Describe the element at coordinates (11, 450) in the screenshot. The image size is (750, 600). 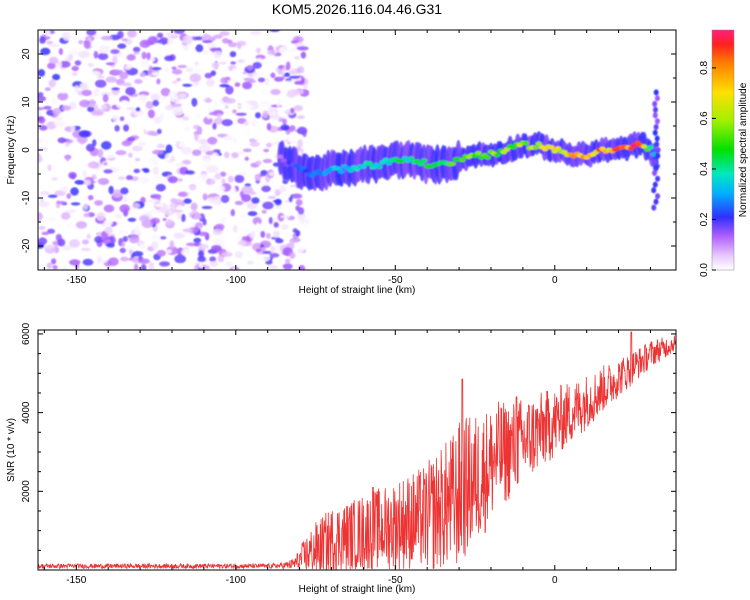
I see `snr-y-label: SNR (10 * v/v)` at that location.